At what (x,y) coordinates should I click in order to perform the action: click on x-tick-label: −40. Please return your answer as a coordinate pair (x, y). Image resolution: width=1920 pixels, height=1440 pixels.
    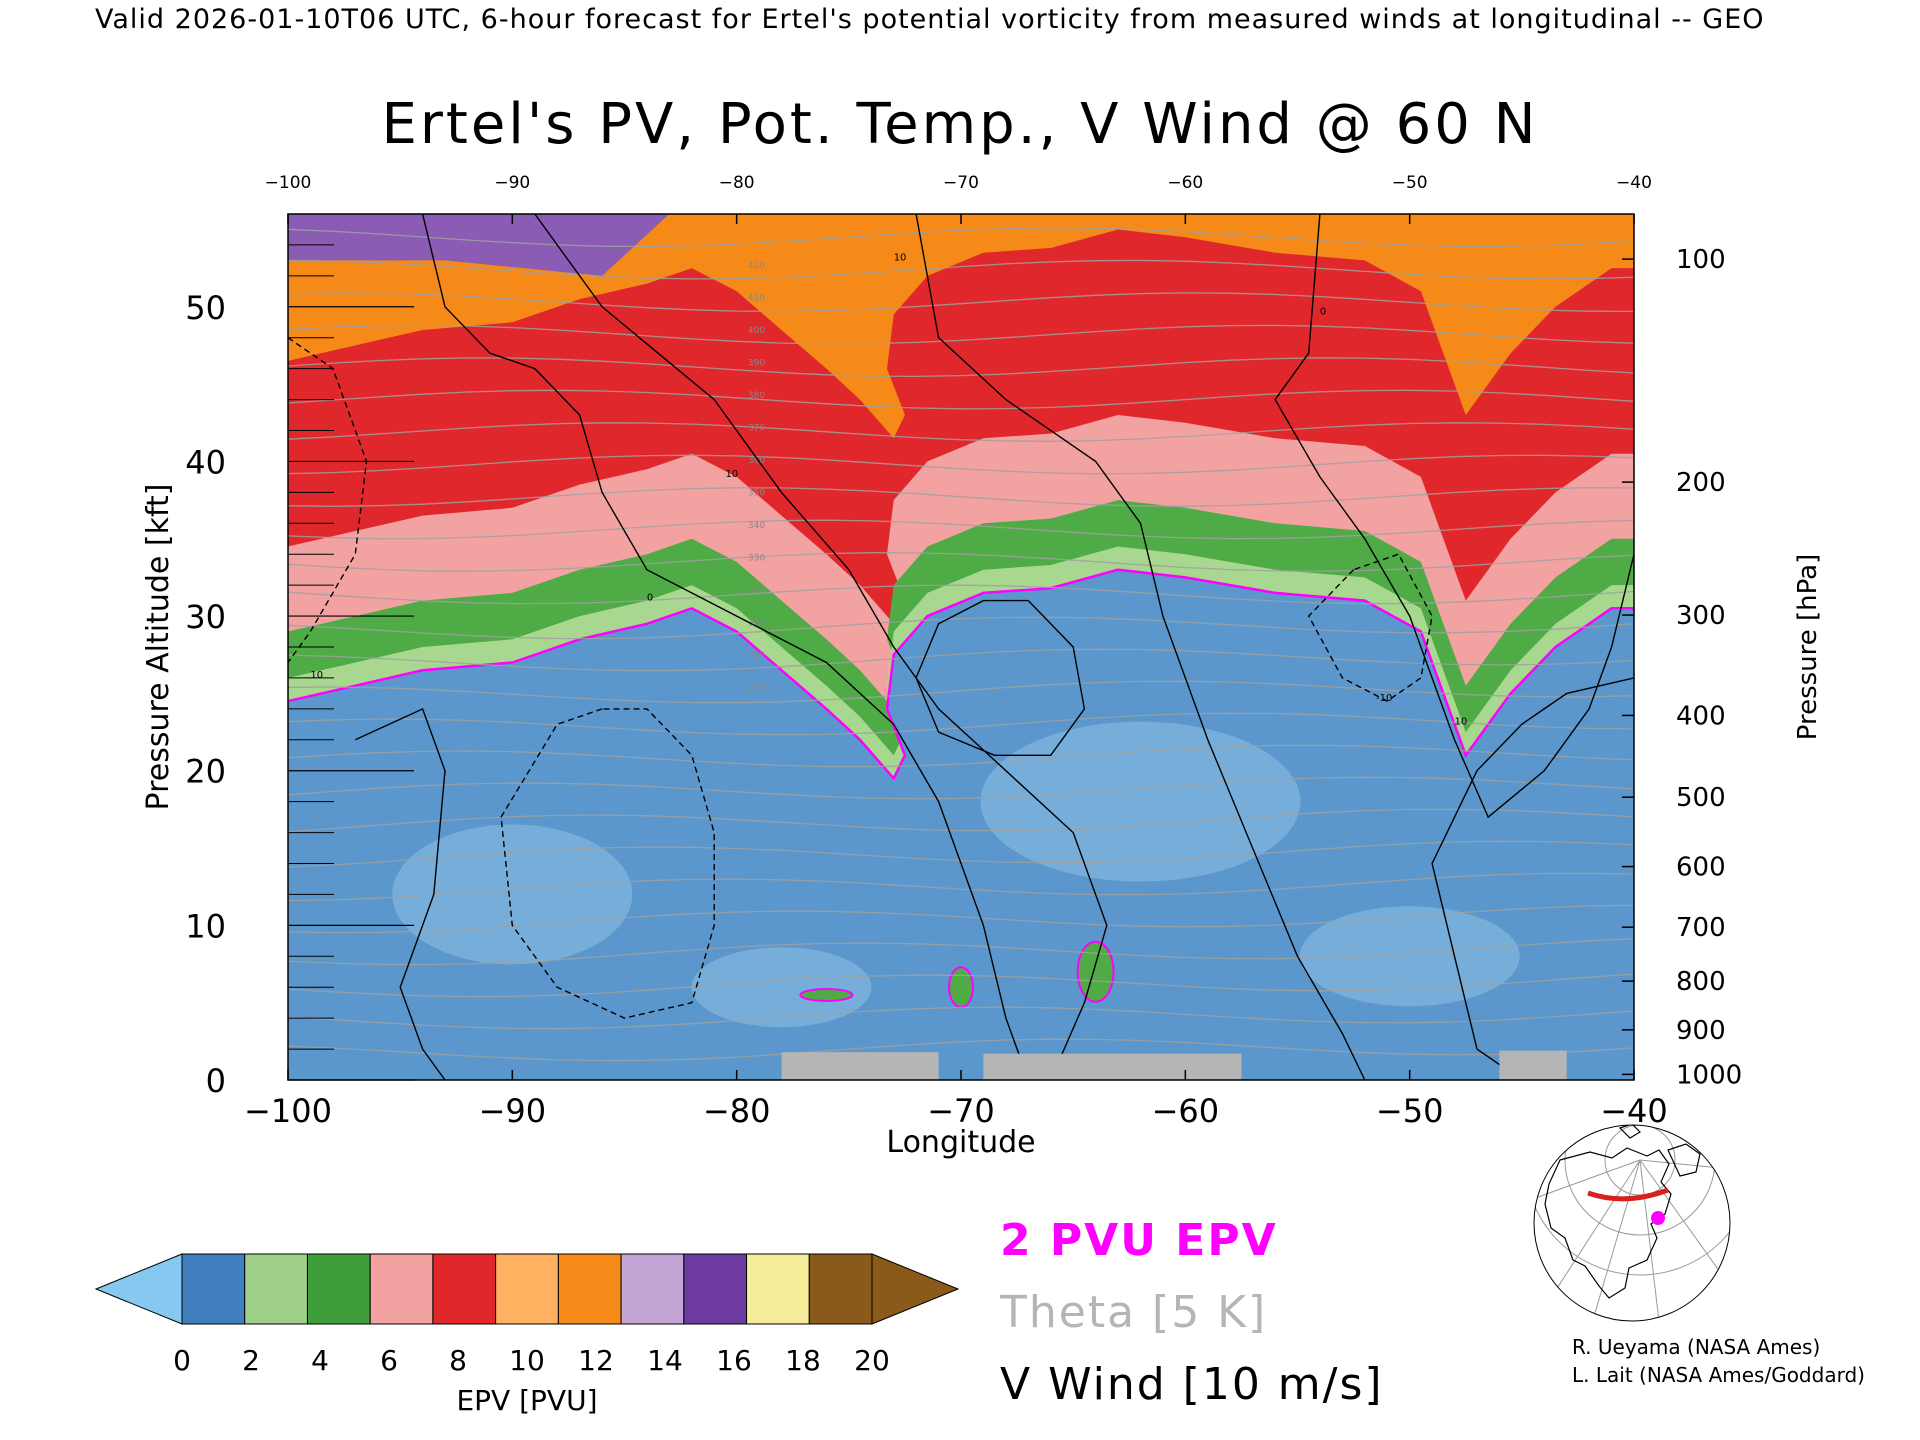
    Looking at the image, I should click on (1634, 1111).